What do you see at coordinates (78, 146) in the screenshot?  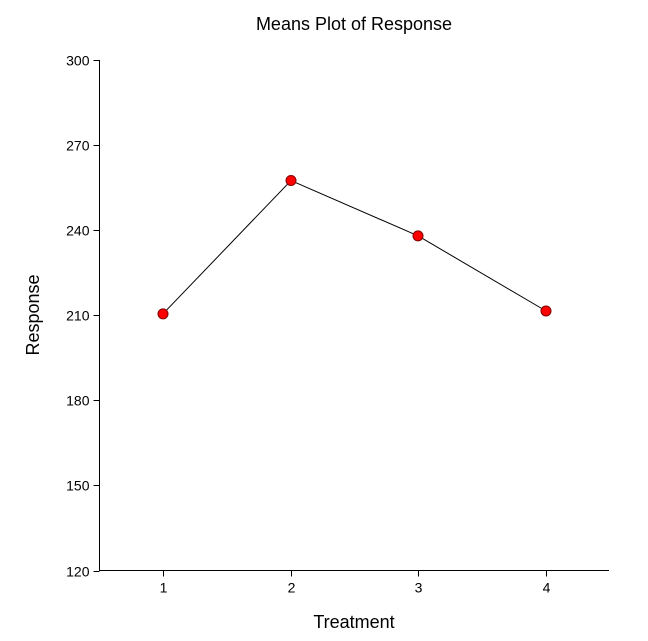 I see `y-tick-label: 270` at bounding box center [78, 146].